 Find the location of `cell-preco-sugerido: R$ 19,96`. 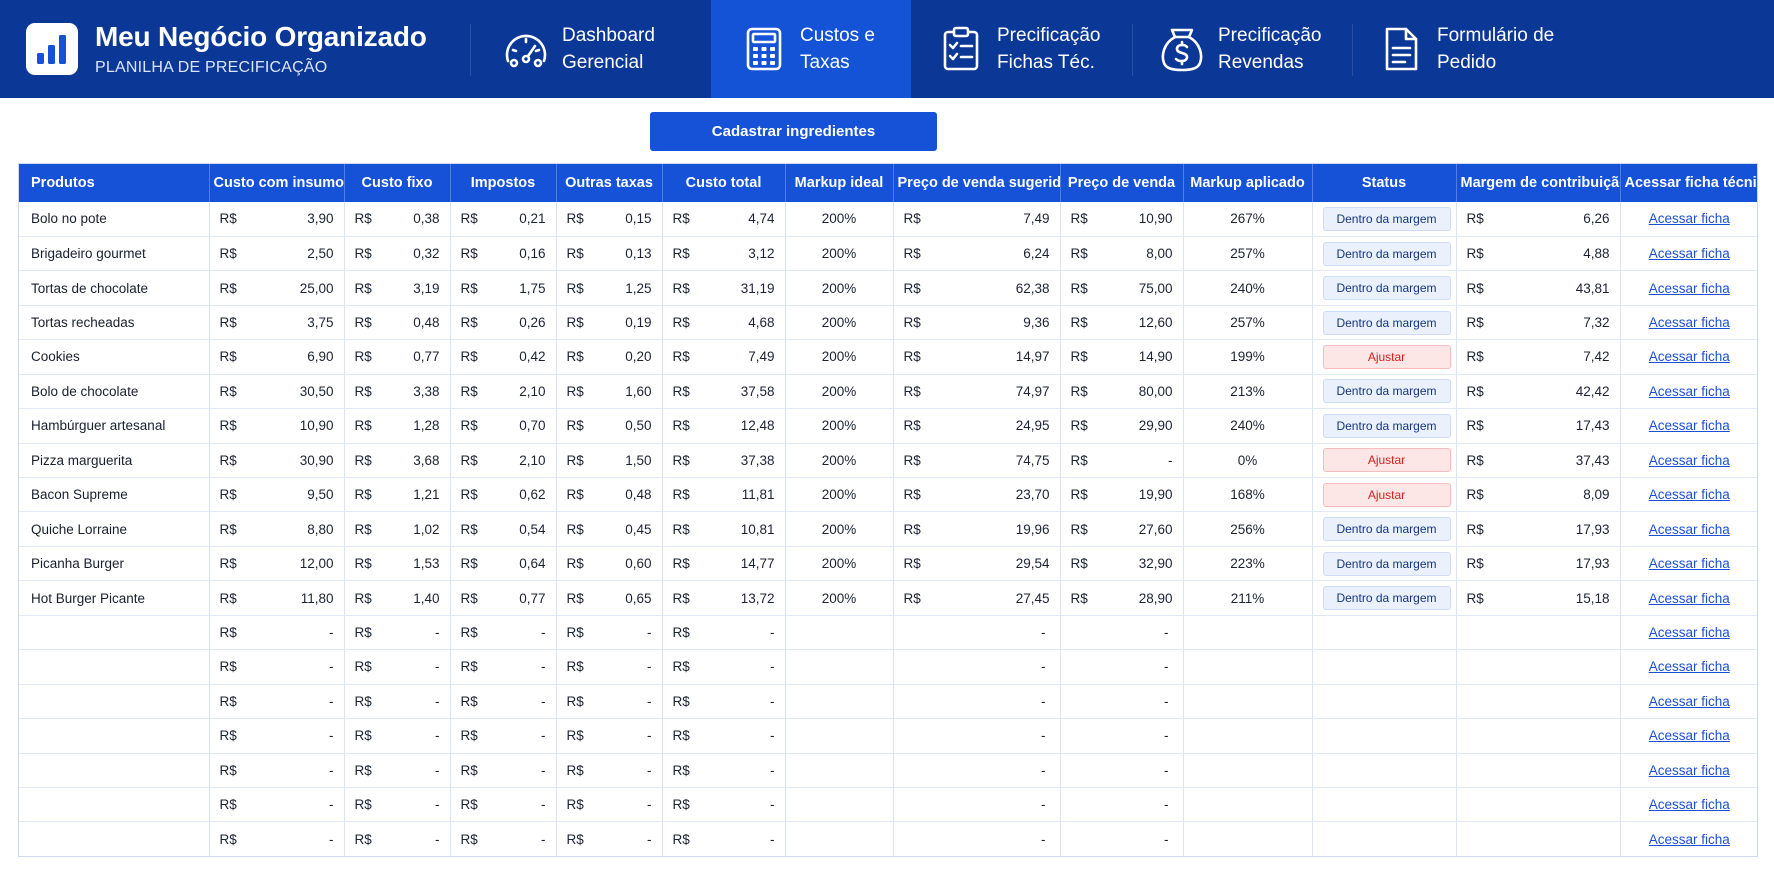

cell-preco-sugerido: R$ 19,96 is located at coordinates (977, 529).